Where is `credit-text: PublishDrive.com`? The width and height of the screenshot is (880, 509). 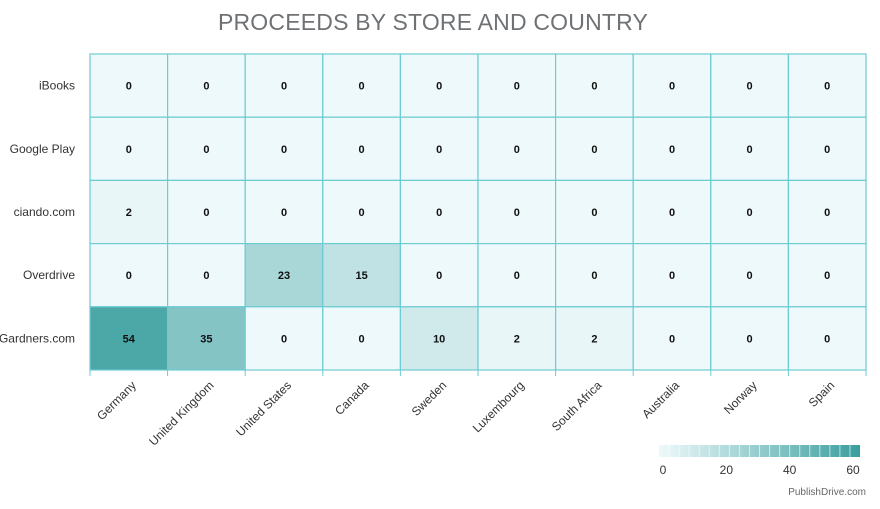
credit-text: PublishDrive.com is located at coordinates (827, 492).